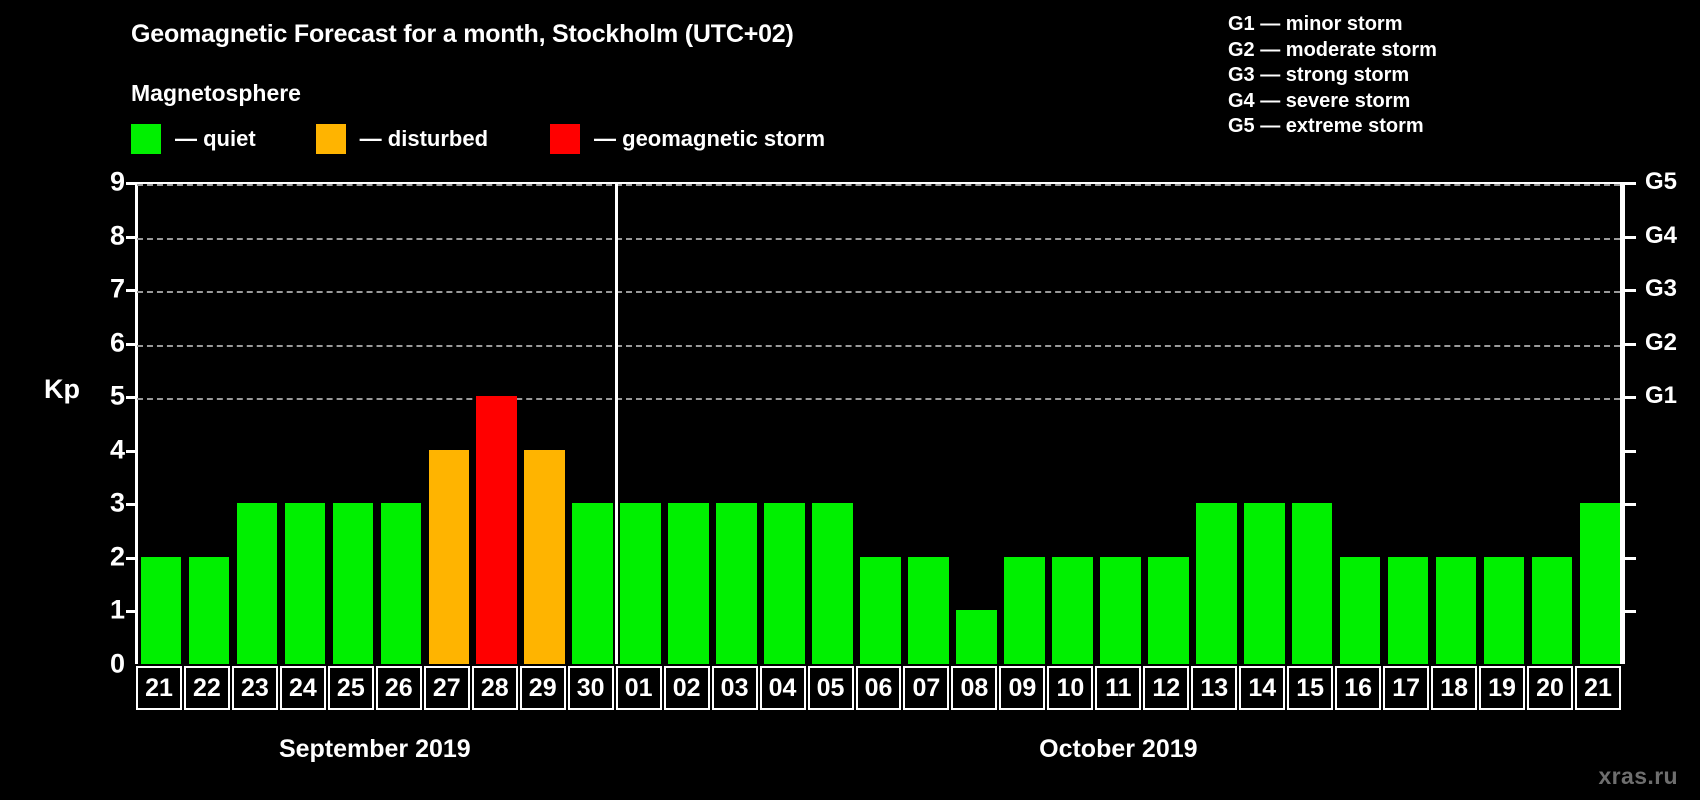  What do you see at coordinates (1166, 688) in the screenshot?
I see `day-label-12: 12` at bounding box center [1166, 688].